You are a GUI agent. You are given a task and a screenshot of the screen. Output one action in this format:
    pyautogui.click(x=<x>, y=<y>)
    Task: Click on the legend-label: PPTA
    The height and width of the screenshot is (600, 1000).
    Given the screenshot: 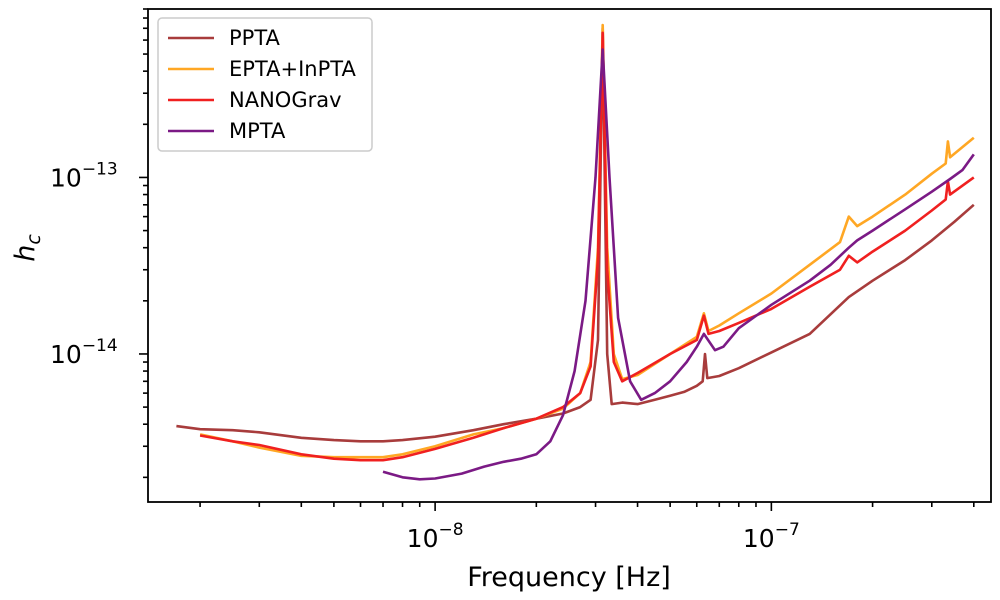 What is the action you would take?
    pyautogui.click(x=255, y=38)
    